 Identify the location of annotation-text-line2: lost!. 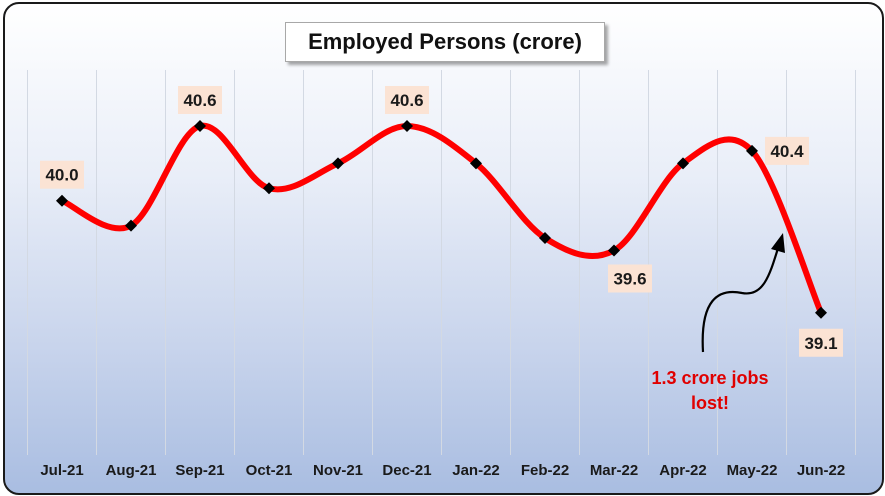
(710, 403).